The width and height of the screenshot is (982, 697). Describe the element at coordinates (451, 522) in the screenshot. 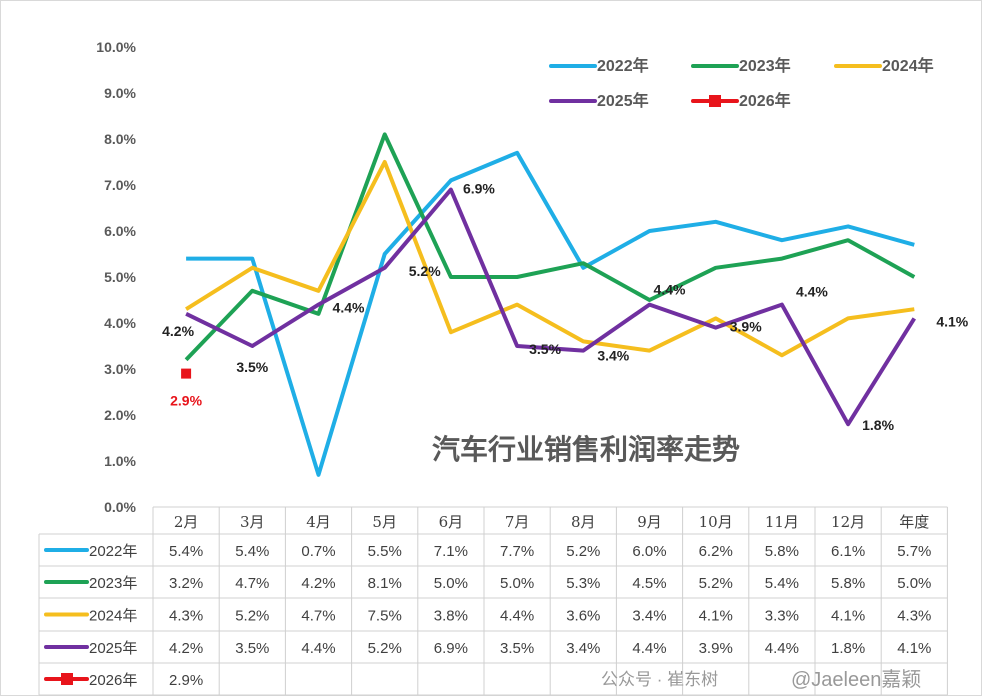

I see `table-header-cell: 6月` at that location.